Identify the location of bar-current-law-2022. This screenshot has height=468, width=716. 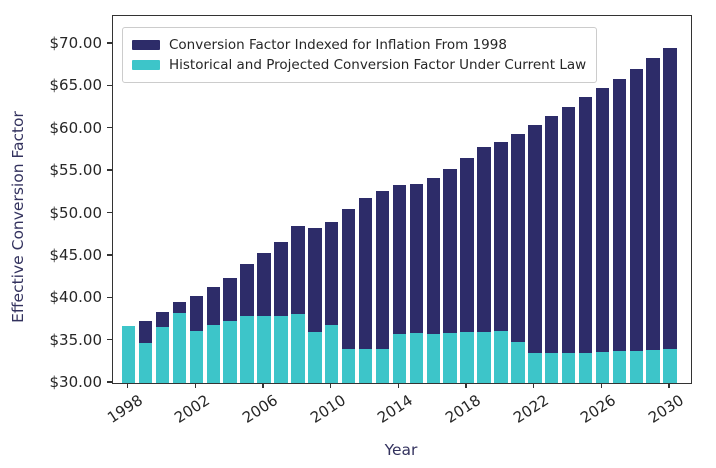
(535, 367).